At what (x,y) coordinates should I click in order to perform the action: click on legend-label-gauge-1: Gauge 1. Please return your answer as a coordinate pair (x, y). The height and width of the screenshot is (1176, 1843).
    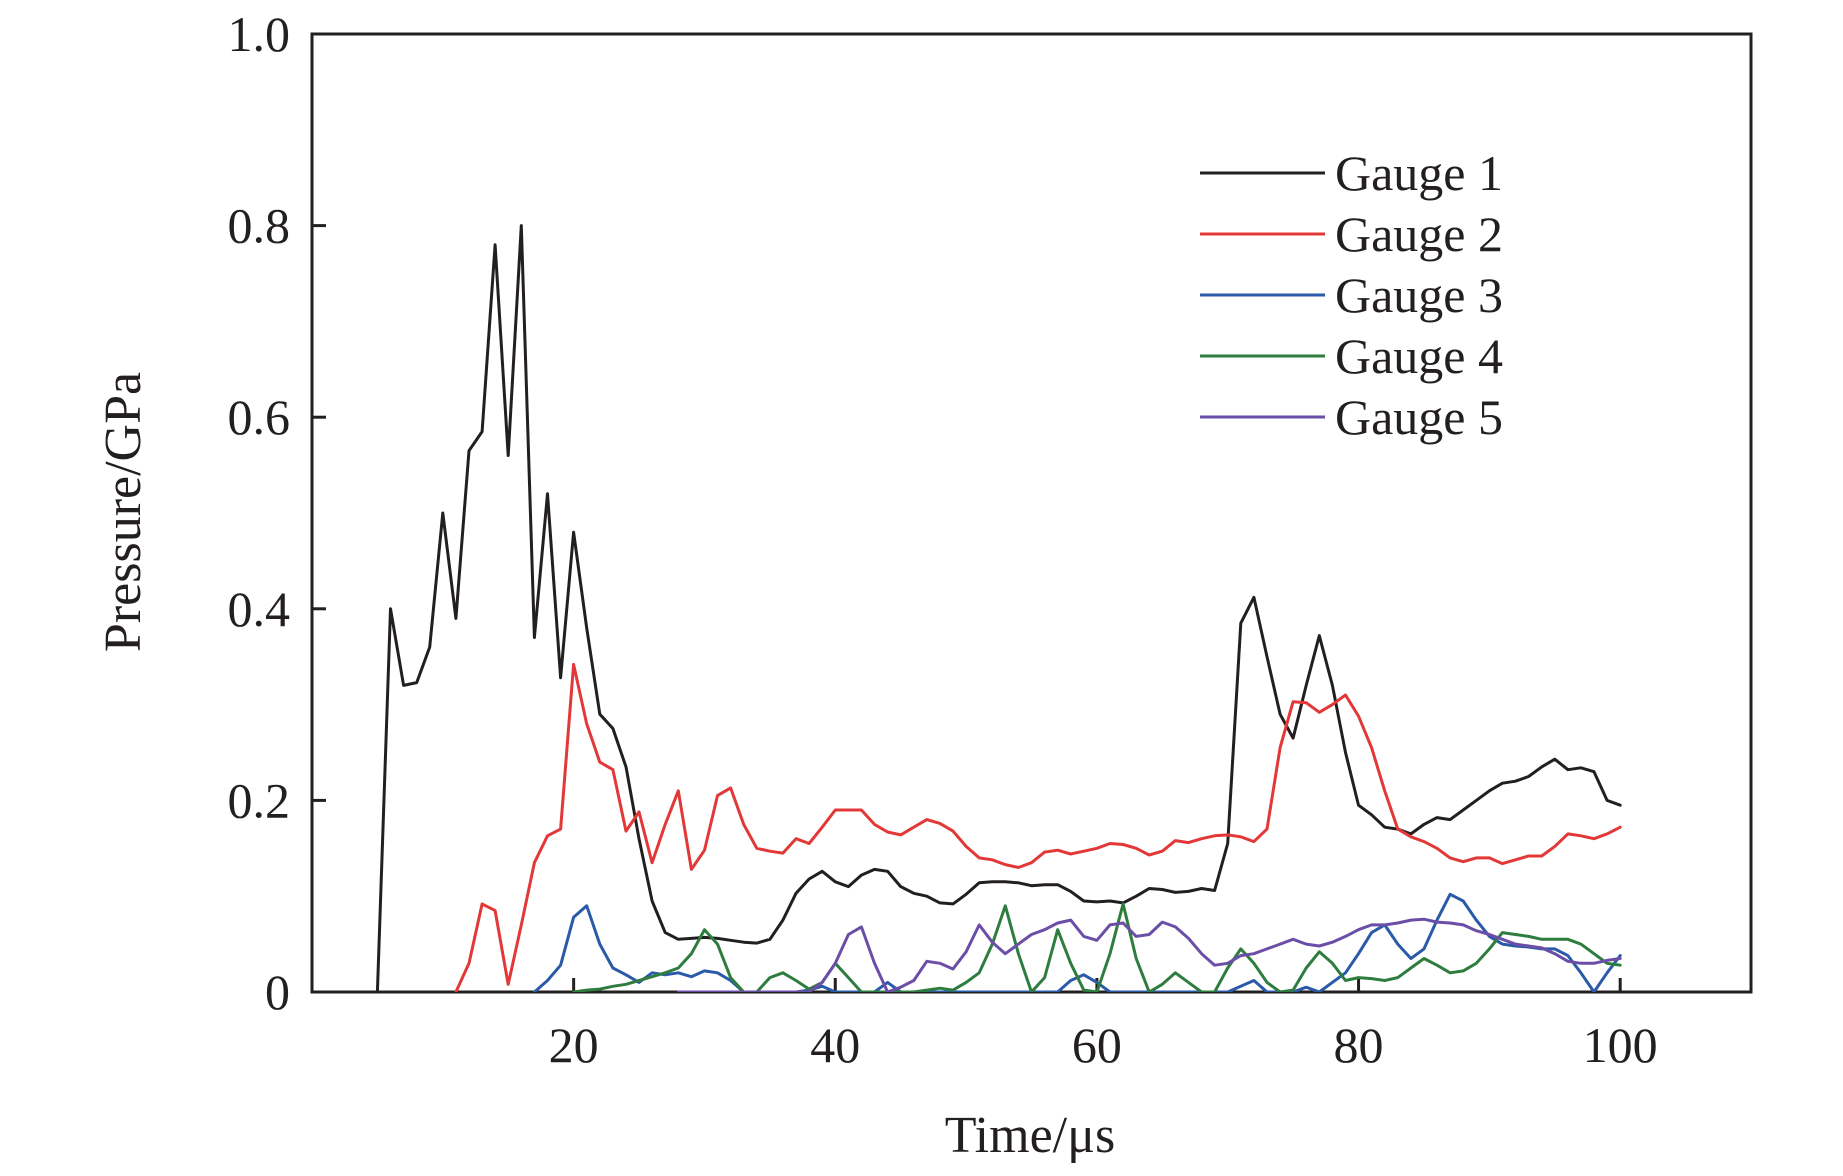
    Looking at the image, I should click on (1419, 173).